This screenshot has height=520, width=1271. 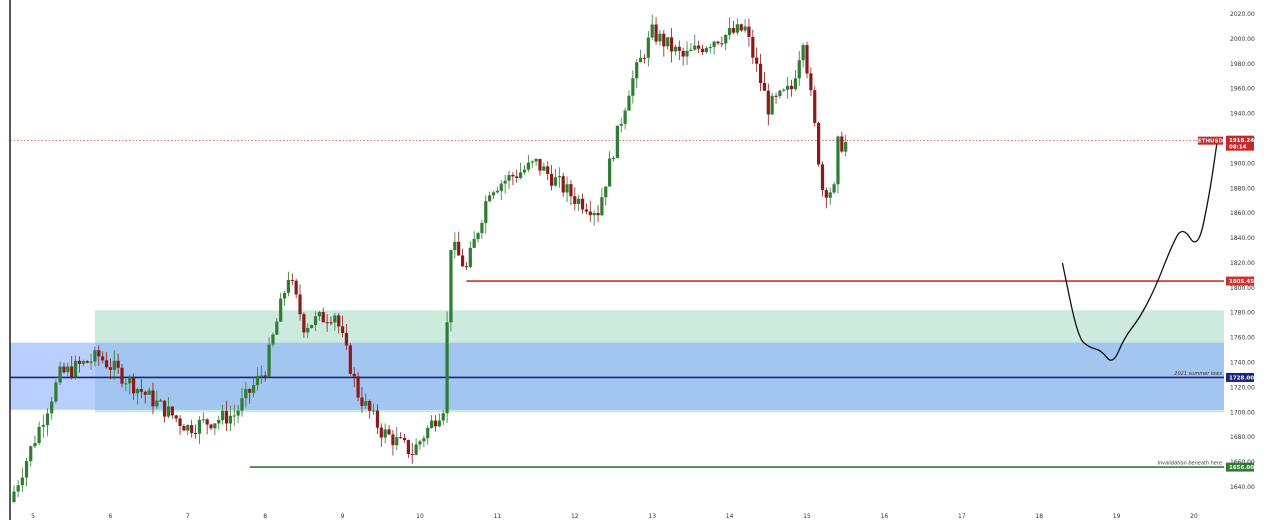 What do you see at coordinates (110, 516) in the screenshot?
I see `x-tick-label: 6` at bounding box center [110, 516].